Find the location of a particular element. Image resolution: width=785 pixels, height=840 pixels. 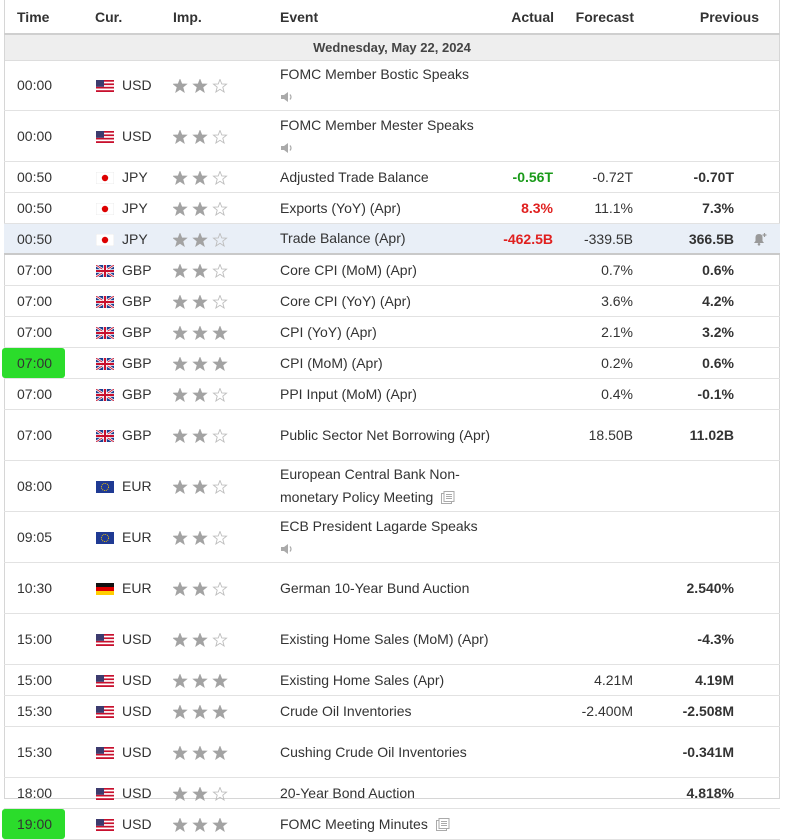

forecast: -2.400M is located at coordinates (607, 711).